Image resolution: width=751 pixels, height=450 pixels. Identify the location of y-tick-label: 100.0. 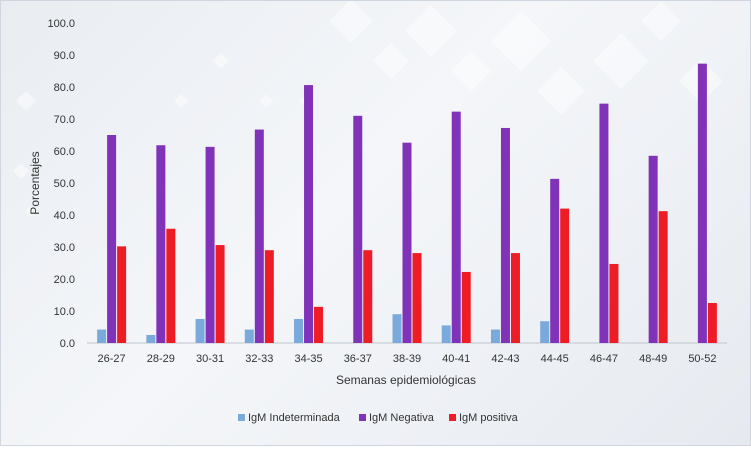
(61, 24).